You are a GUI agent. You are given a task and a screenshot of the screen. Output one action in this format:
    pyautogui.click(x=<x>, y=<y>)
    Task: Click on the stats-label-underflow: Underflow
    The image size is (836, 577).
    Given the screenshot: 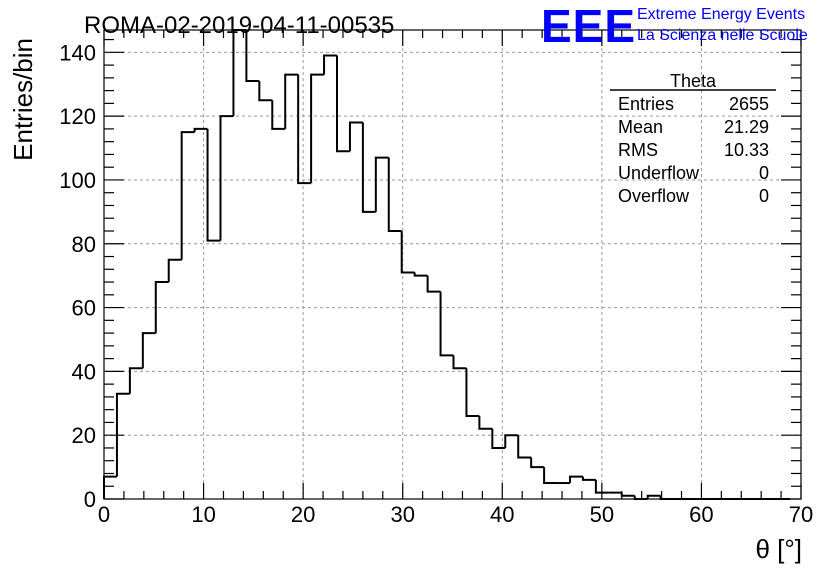 What is the action you would take?
    pyautogui.click(x=659, y=173)
    